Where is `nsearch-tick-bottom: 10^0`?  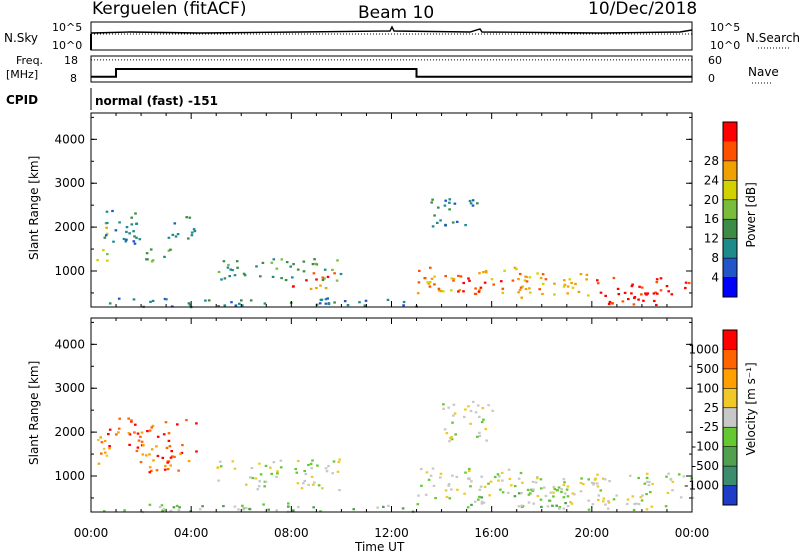
nsearch-tick-bottom: 10^0 is located at coordinates (725, 45).